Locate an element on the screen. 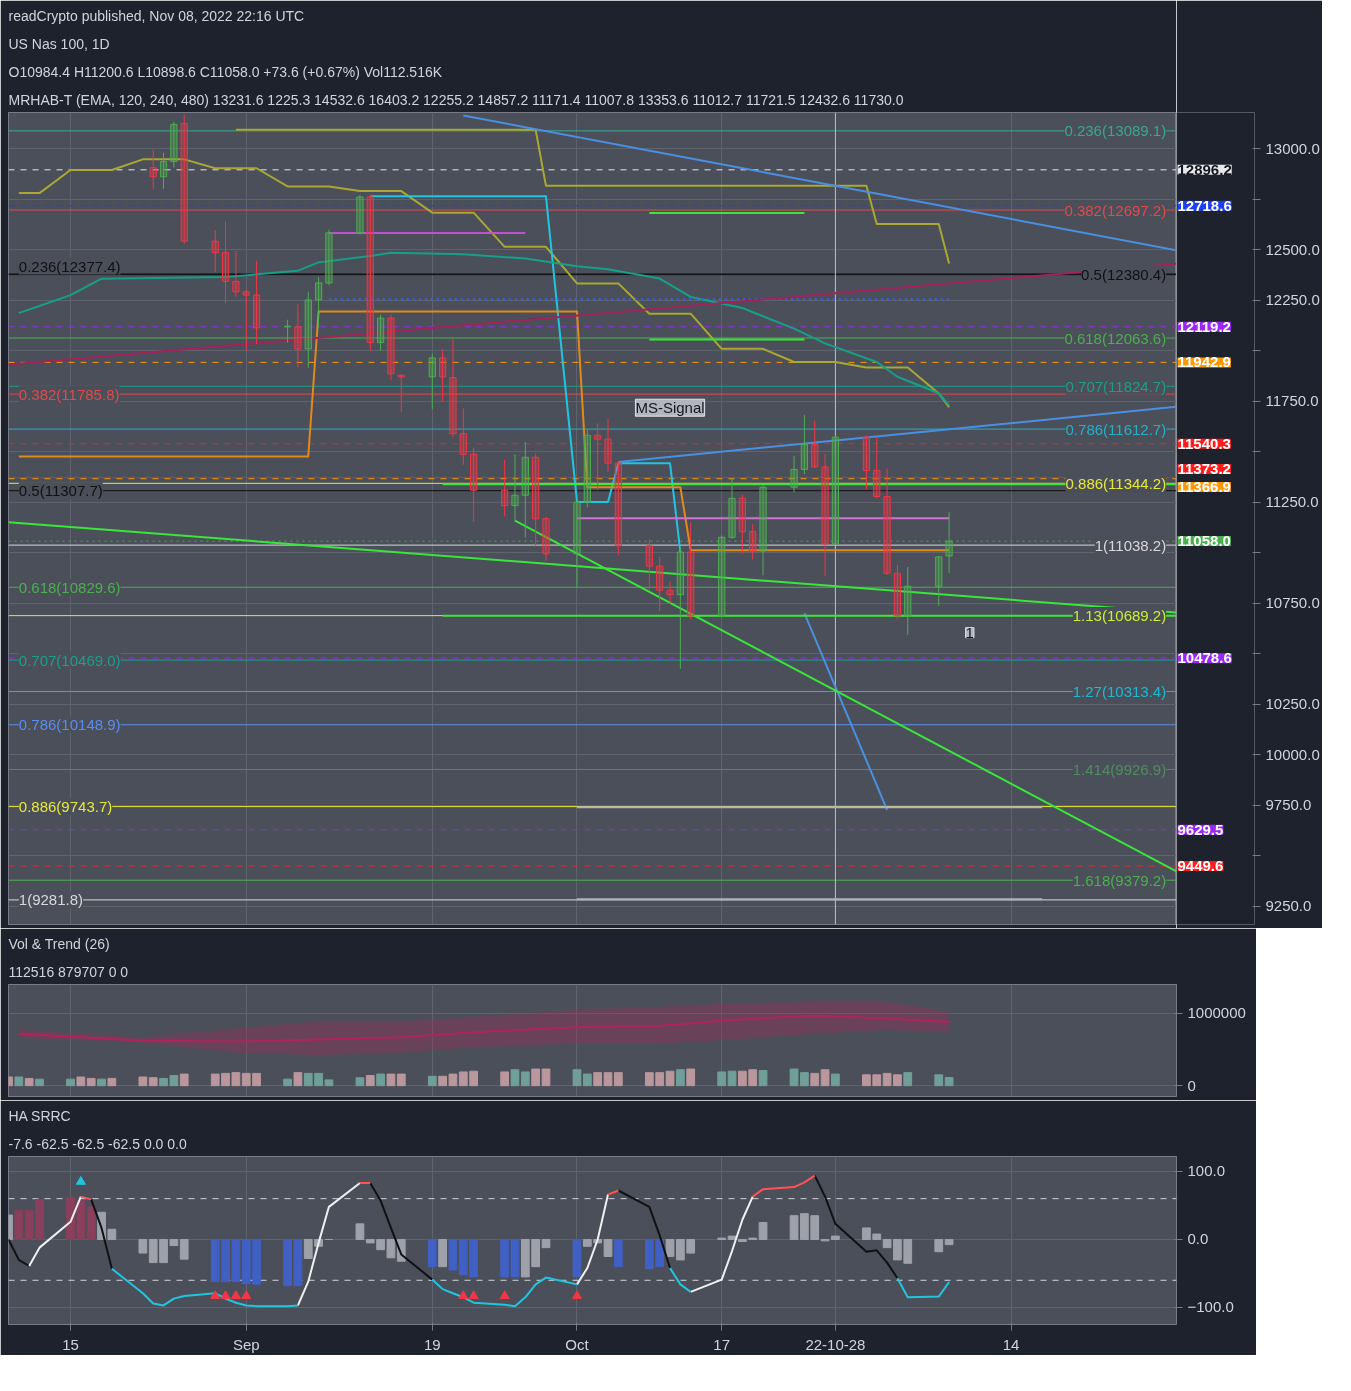  annotation: 0.786(11612.7) is located at coordinates (1116, 429).